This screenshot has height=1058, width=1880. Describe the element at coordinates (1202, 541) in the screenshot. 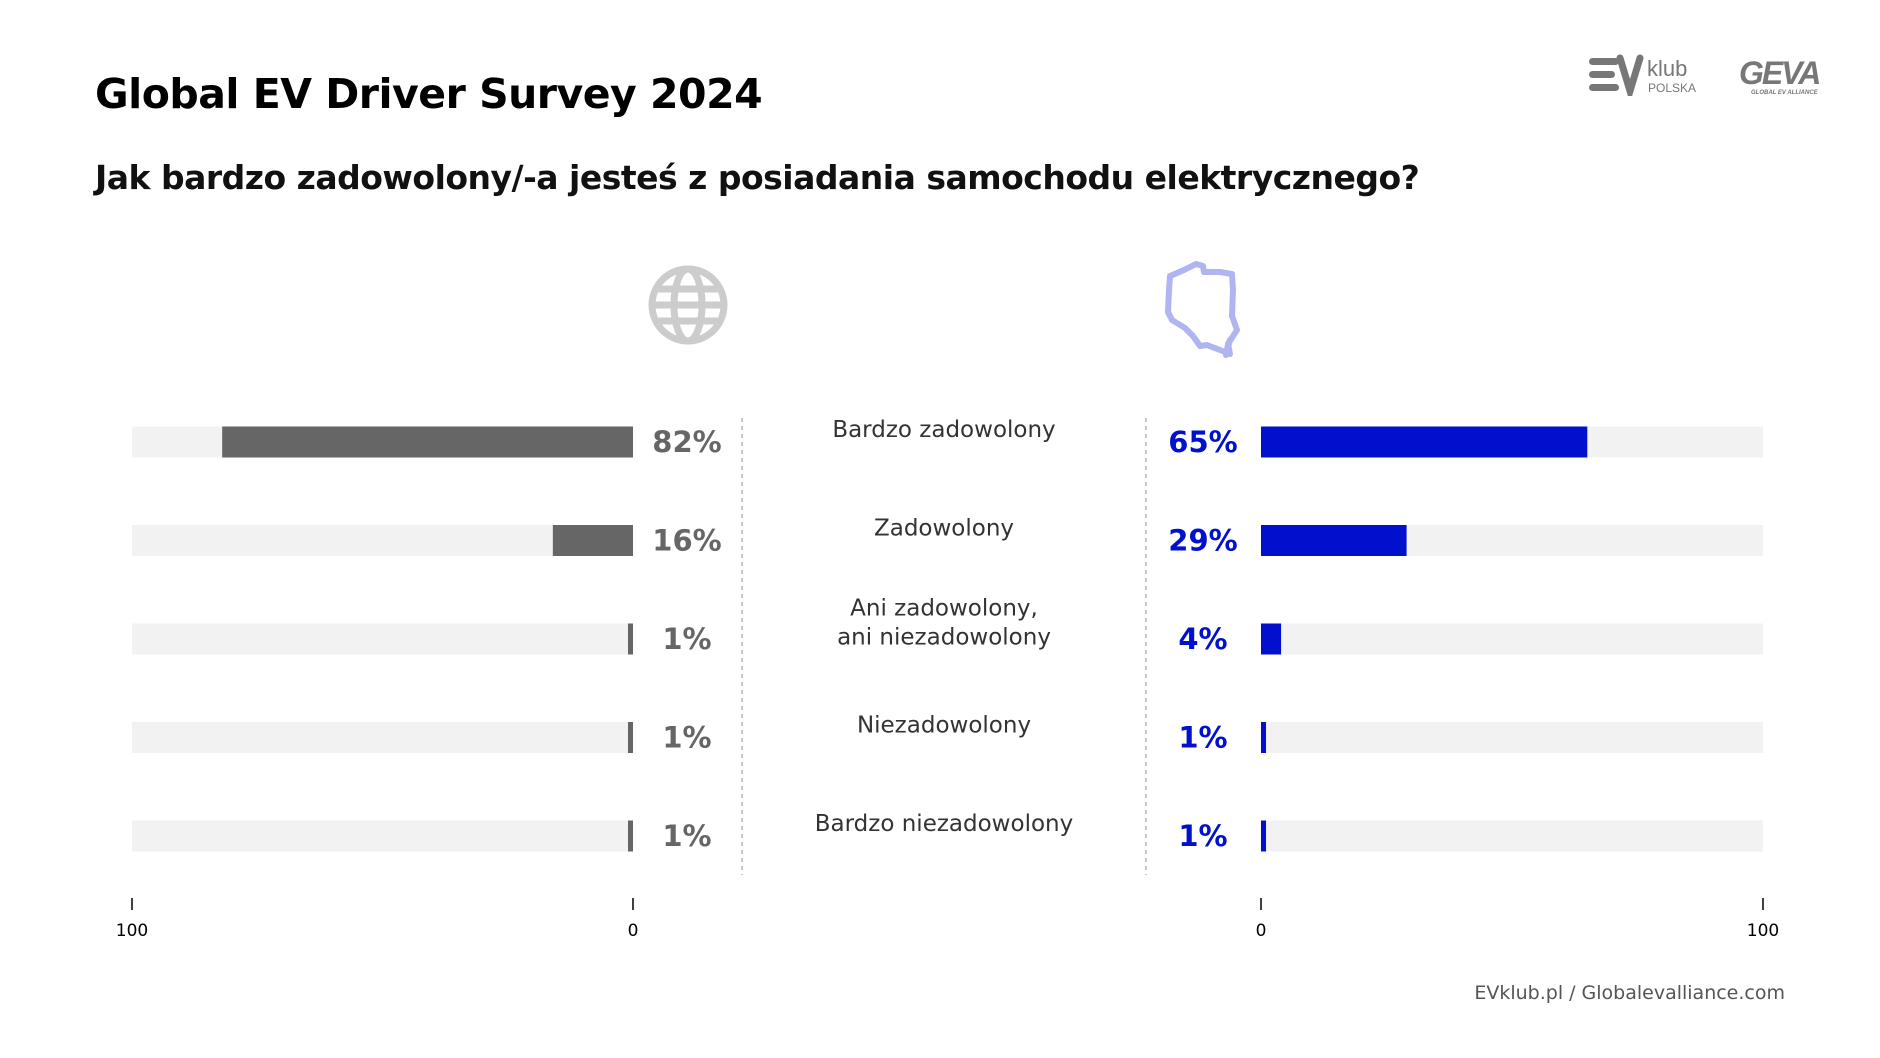

I see `value-label-poland: 29%` at that location.